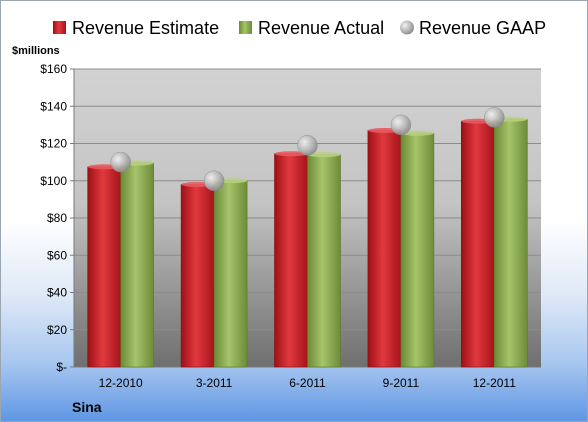  What do you see at coordinates (401, 383) in the screenshot?
I see `x-tick-label: 9-2011` at bounding box center [401, 383].